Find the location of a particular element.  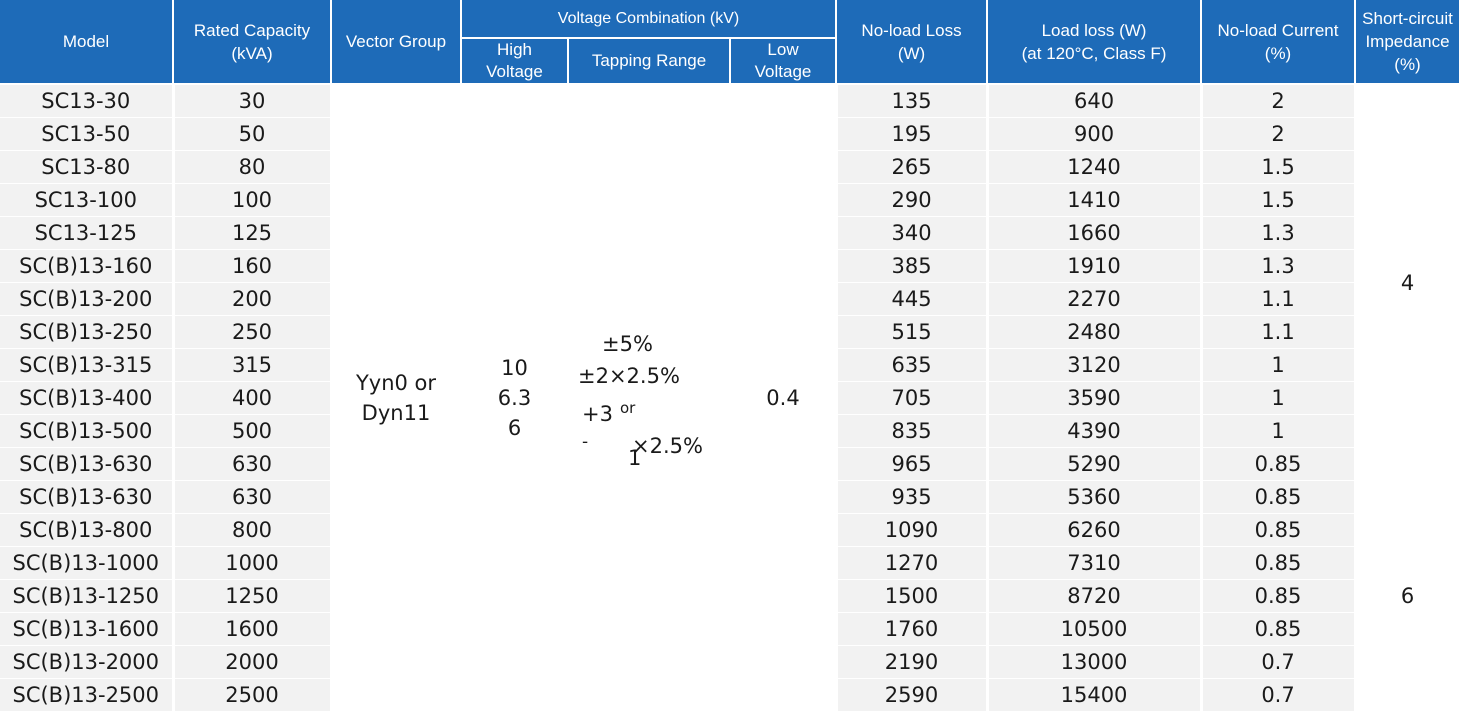

table-row: SC13-80 80 265 1240 1.5 is located at coordinates (730, 167).